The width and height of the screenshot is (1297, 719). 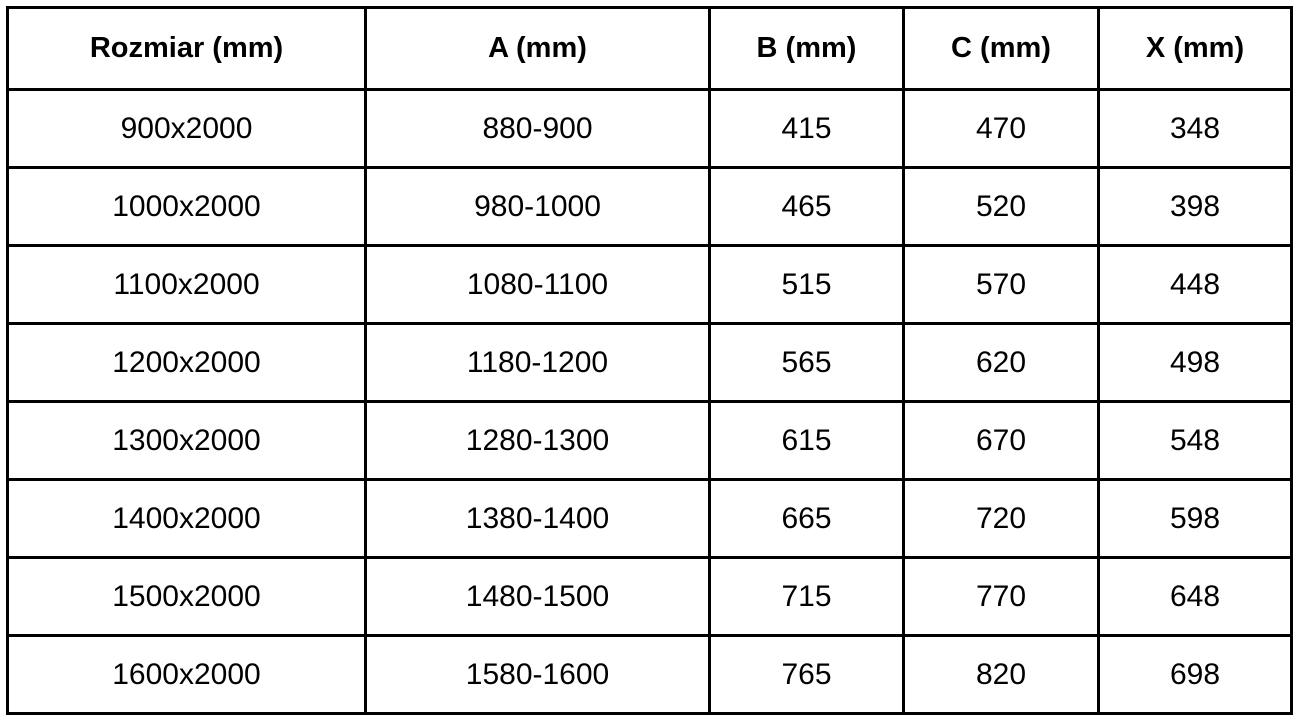 I want to click on table-cell: 448, so click(x=1195, y=284).